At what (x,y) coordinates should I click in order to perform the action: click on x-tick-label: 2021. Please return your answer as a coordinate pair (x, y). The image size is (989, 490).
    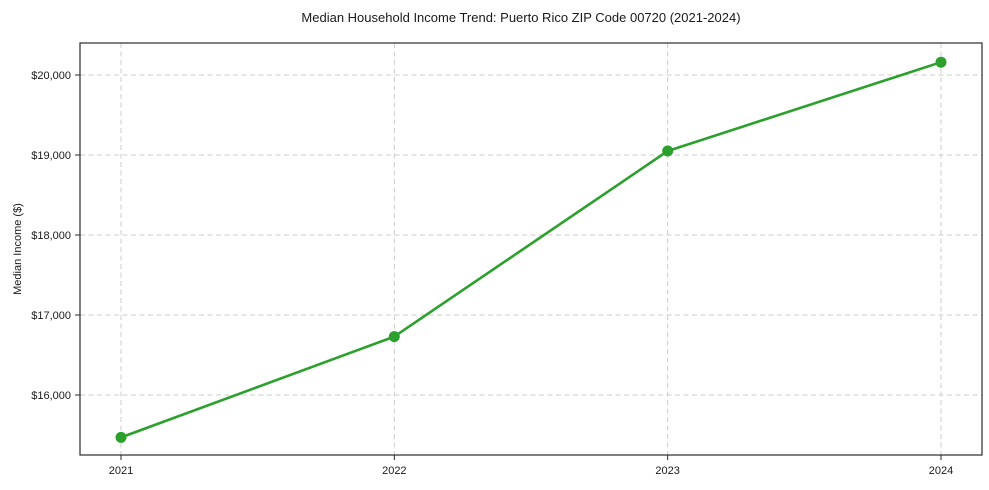
    Looking at the image, I should click on (121, 471).